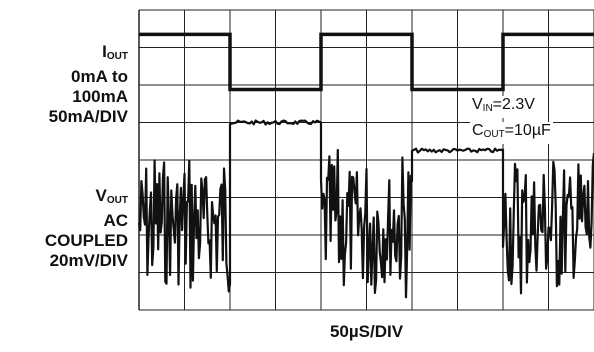  What do you see at coordinates (100, 96) in the screenshot?
I see `iout-range-line2: 100mA` at bounding box center [100, 96].